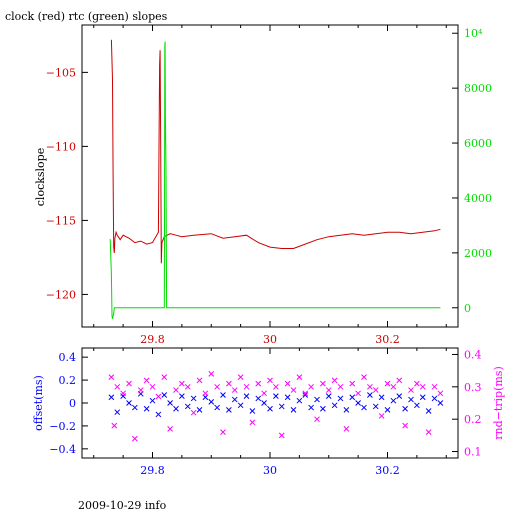 The width and height of the screenshot is (512, 512). I want to click on slopes-left-tick-label: −110, so click(61, 146).